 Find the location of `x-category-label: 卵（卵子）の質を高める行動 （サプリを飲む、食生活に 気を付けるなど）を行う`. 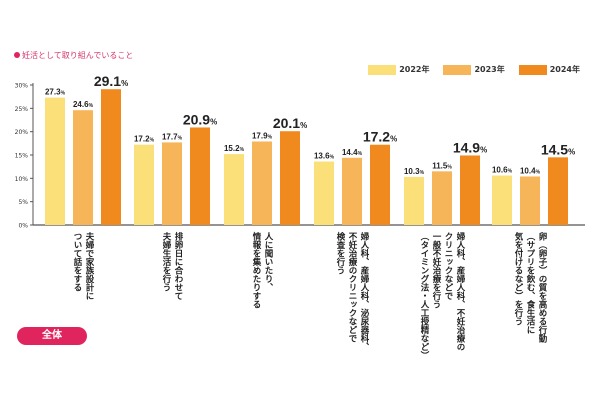

x-category-label: 卵（卵子）の質を高める行動 （サプリを飲む、食生活に 気を付けるなど）を行う is located at coordinates (530, 287).